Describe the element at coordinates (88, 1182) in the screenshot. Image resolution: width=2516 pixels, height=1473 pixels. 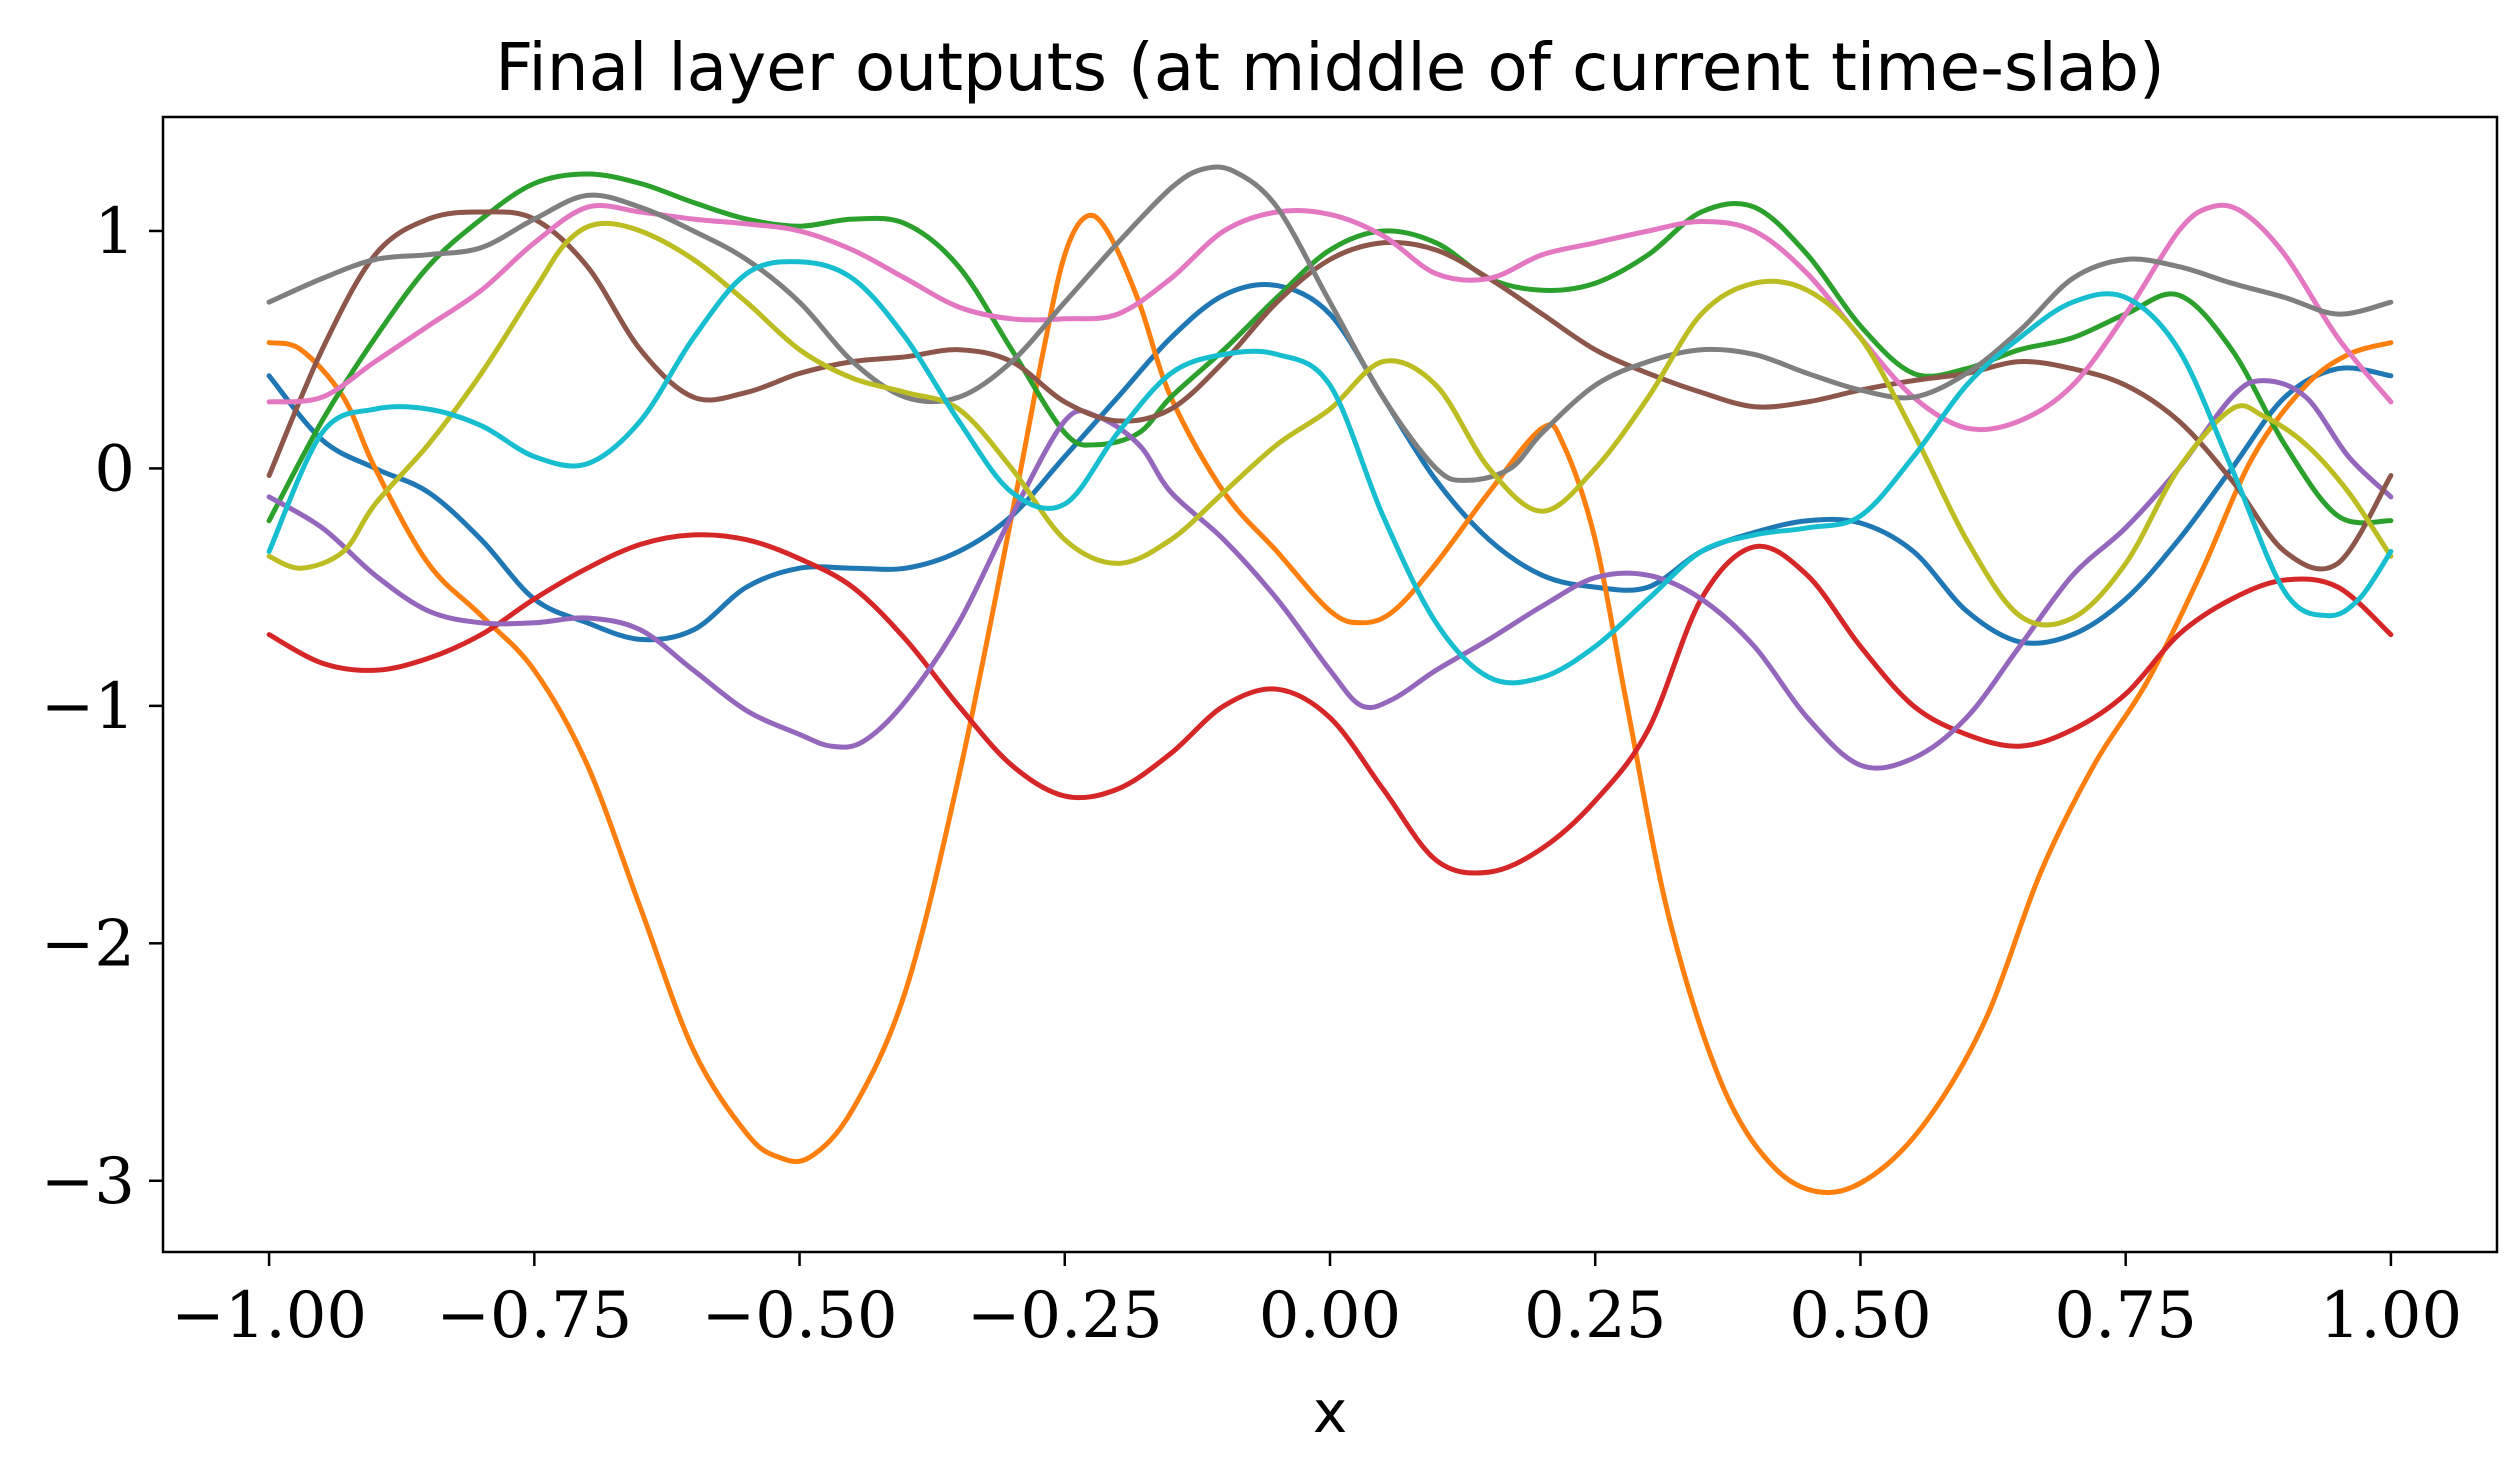
I see `y-tick-label: −3` at that location.